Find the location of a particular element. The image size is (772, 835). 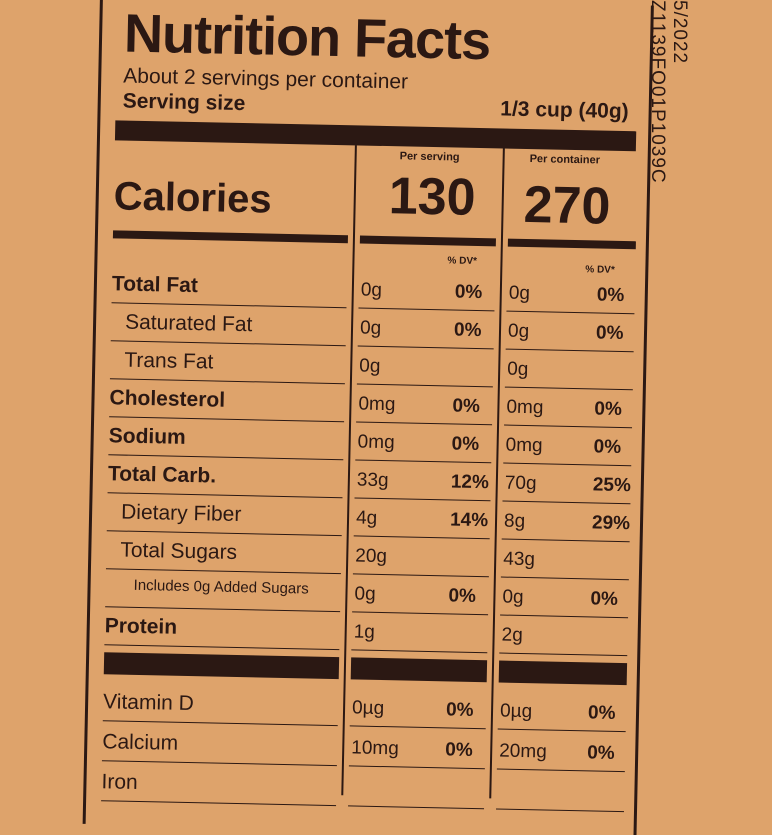

amount: 20g is located at coordinates (371, 556).